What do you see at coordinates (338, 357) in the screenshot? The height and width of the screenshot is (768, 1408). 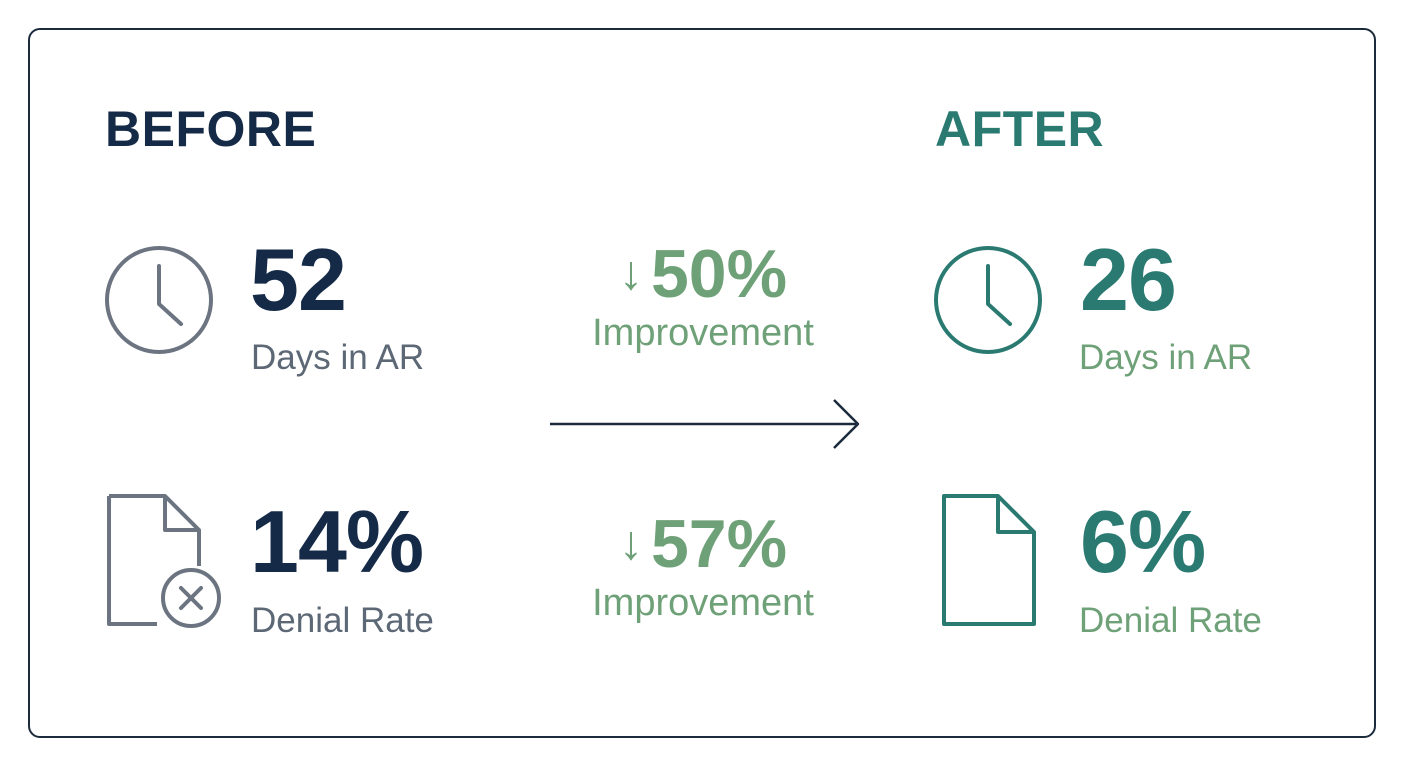 I see `before-days-label: Days in AR` at bounding box center [338, 357].